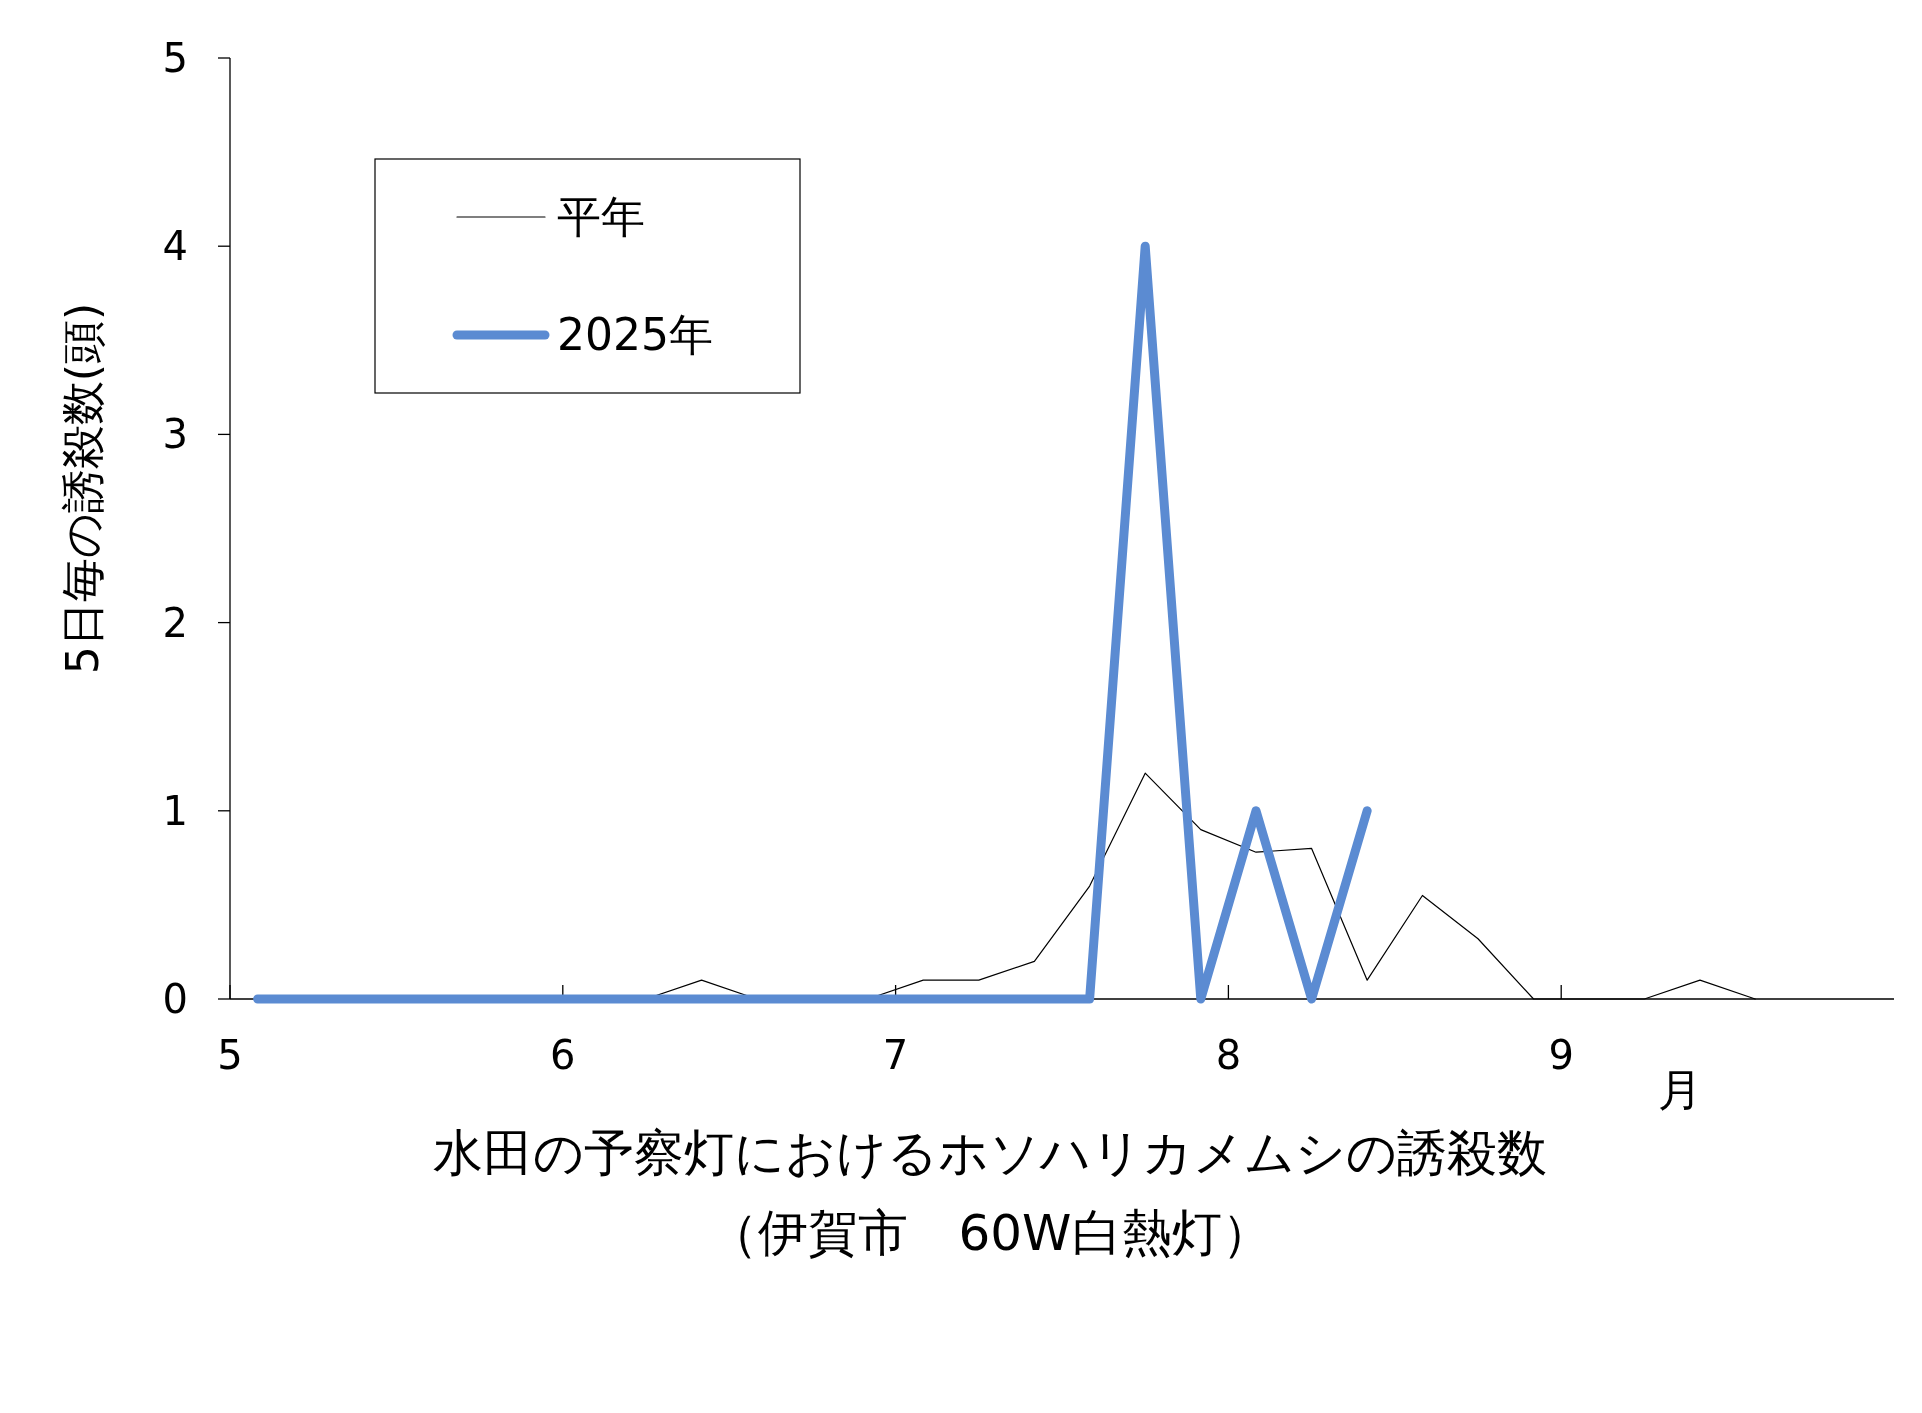 Image resolution: width=1922 pixels, height=1413 pixels. What do you see at coordinates (175, 246) in the screenshot?
I see `y-tick-label: 4` at bounding box center [175, 246].